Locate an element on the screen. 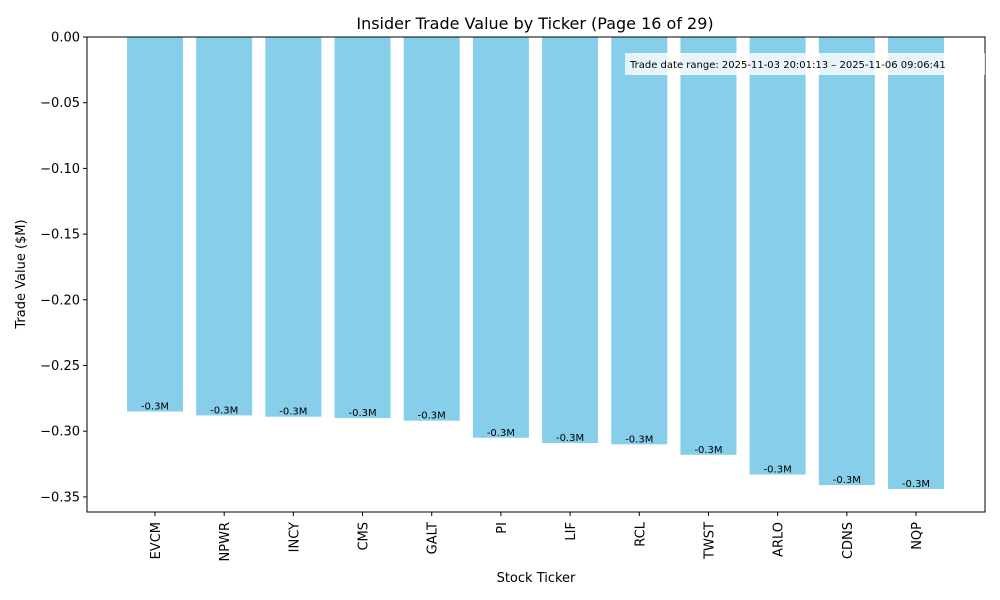  y-axis-label: Trade Value ($M) is located at coordinates (21, 274).